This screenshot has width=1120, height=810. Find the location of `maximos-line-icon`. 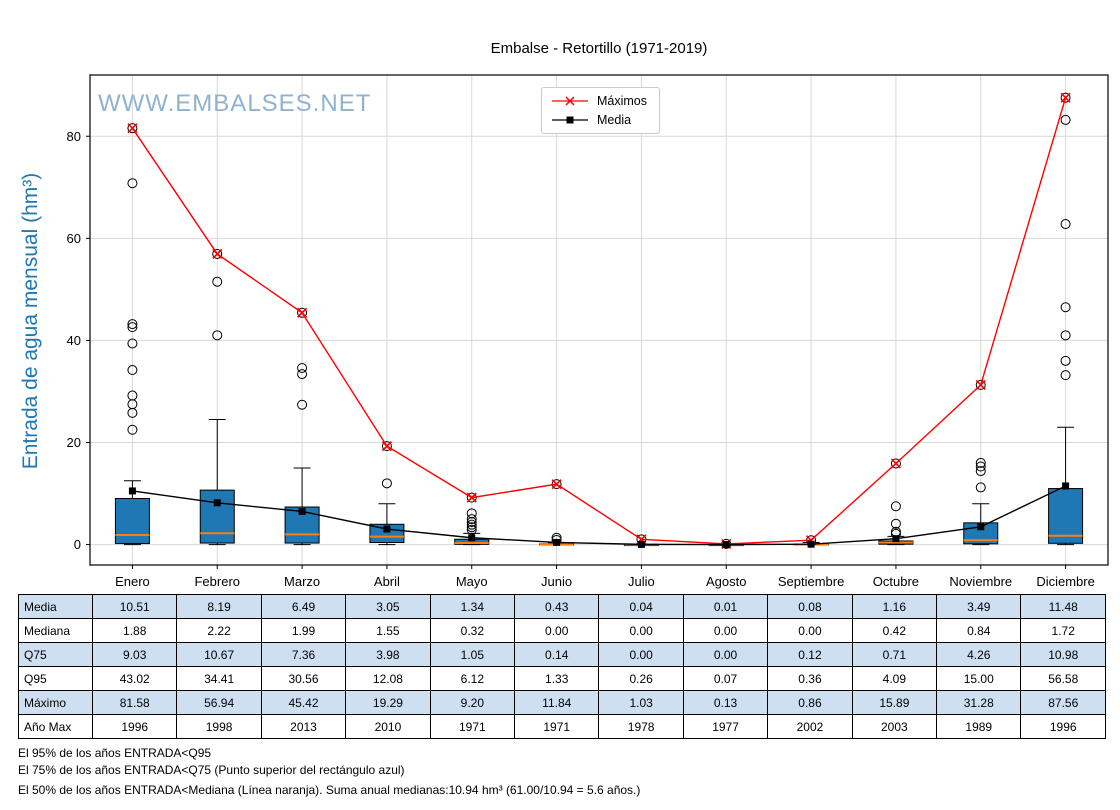

maximos-line-icon is located at coordinates (570, 101).